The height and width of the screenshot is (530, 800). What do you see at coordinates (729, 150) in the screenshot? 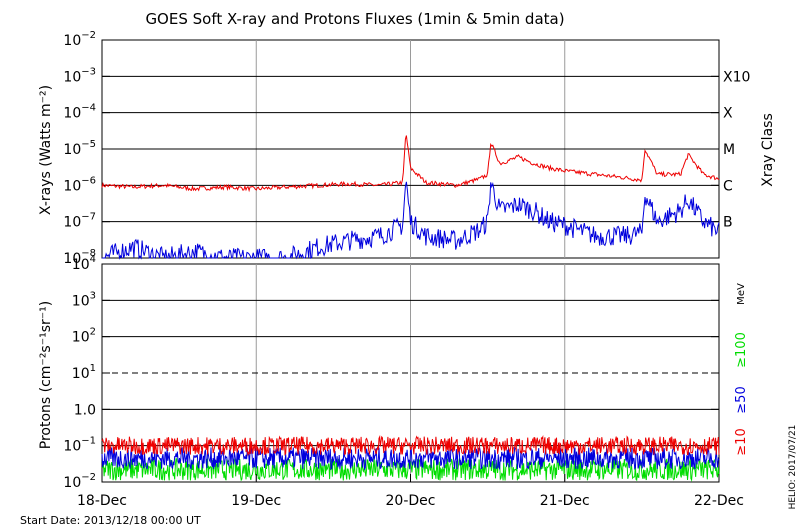
I see `xray-class-label: M` at bounding box center [729, 150].